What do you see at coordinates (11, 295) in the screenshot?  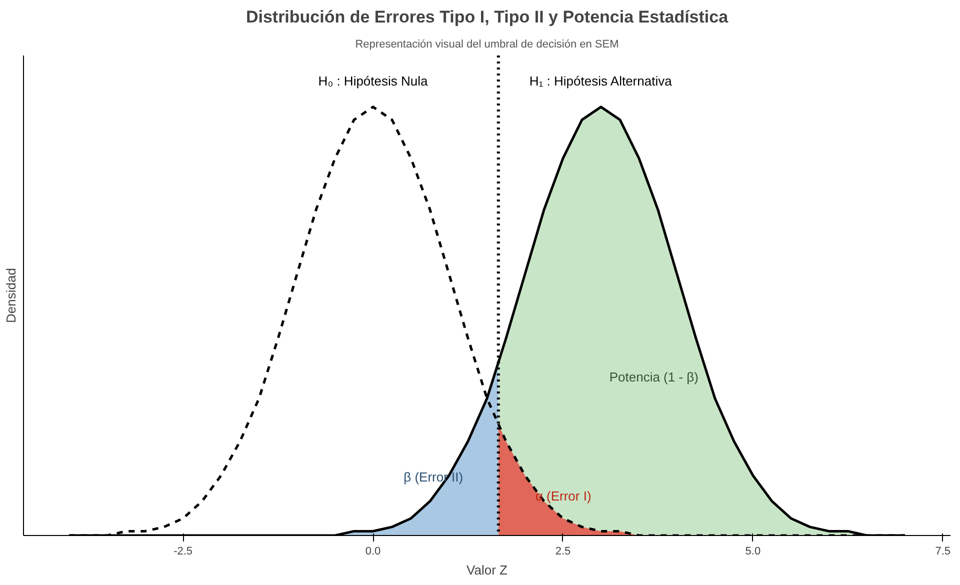 I see `y-axis-title: Densidad` at bounding box center [11, 295].